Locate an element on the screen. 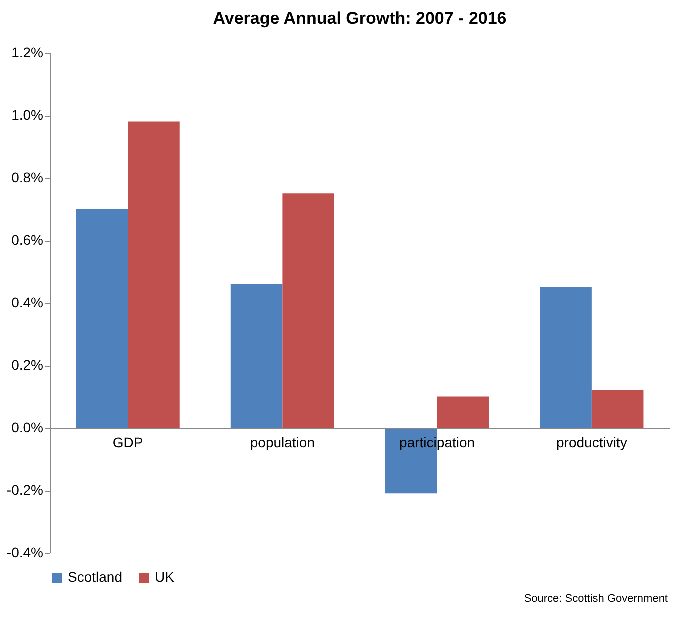 The width and height of the screenshot is (696, 619). y-tick-label: 0.0% is located at coordinates (28, 428).